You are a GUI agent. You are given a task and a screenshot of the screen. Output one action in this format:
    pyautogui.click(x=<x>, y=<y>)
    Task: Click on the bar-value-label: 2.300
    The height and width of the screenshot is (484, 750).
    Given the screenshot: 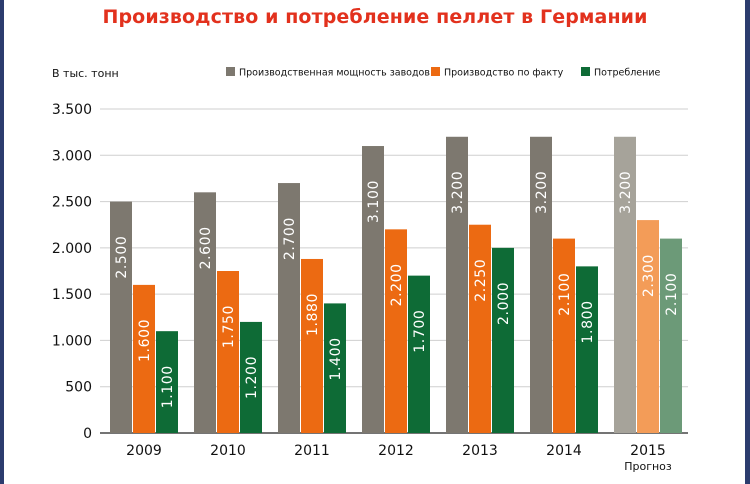 What is the action you would take?
    pyautogui.click(x=649, y=275)
    